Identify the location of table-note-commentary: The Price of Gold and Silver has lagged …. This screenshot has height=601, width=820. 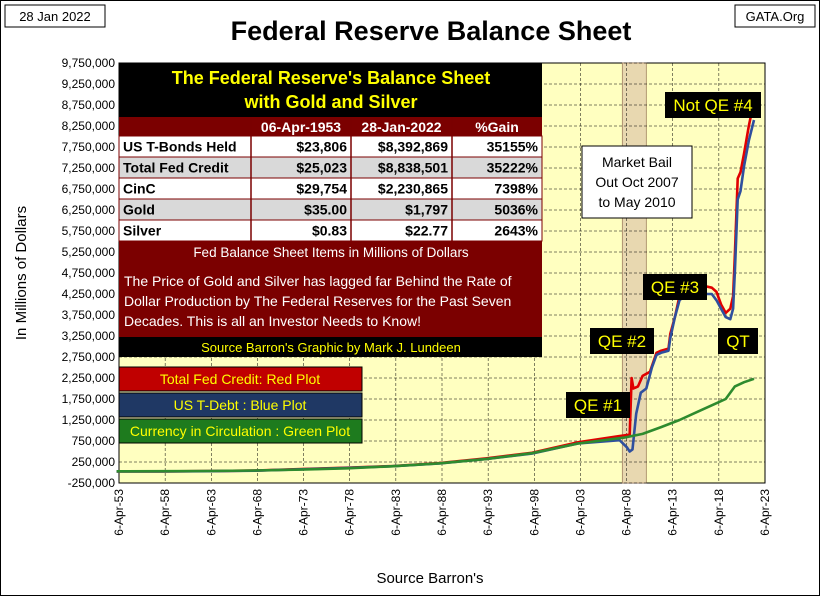
(318, 301).